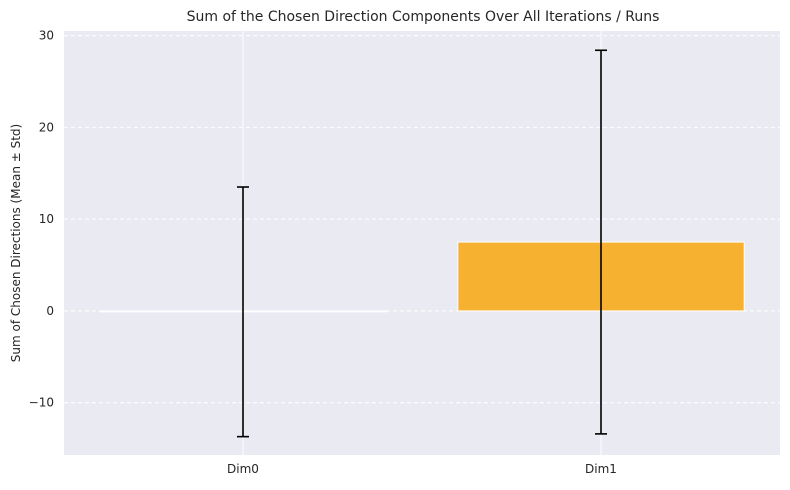 The width and height of the screenshot is (790, 490). I want to click on y-tick-labels: −10 0 10 20 30, so click(41, 219).